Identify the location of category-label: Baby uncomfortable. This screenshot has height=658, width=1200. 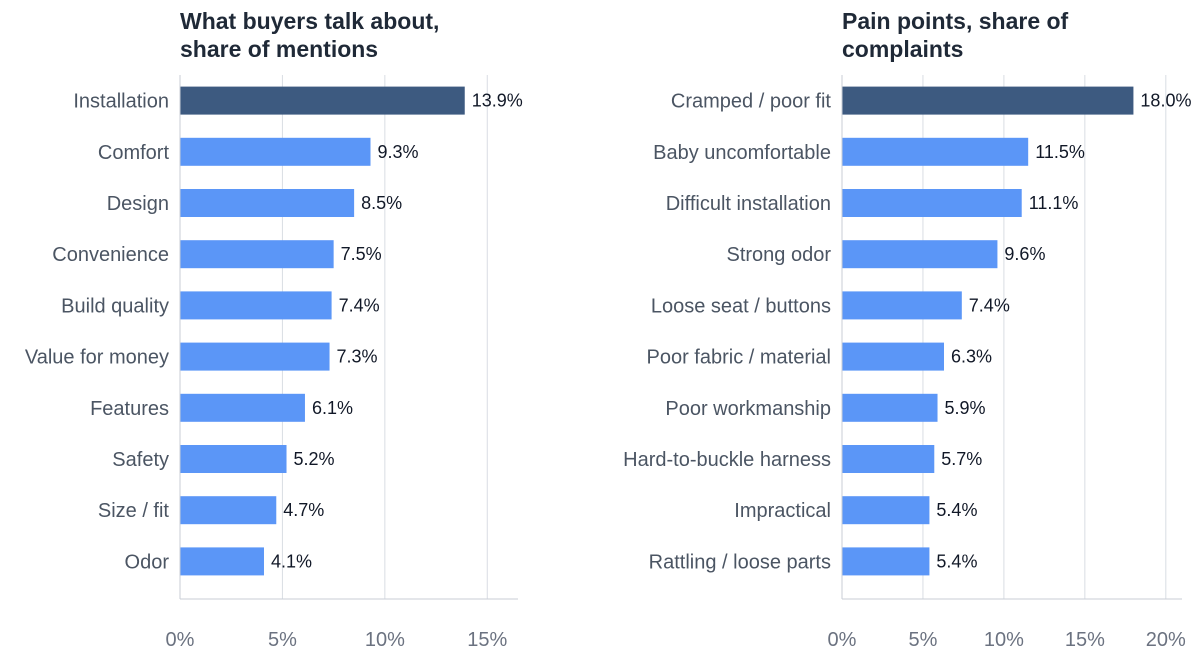
(742, 153).